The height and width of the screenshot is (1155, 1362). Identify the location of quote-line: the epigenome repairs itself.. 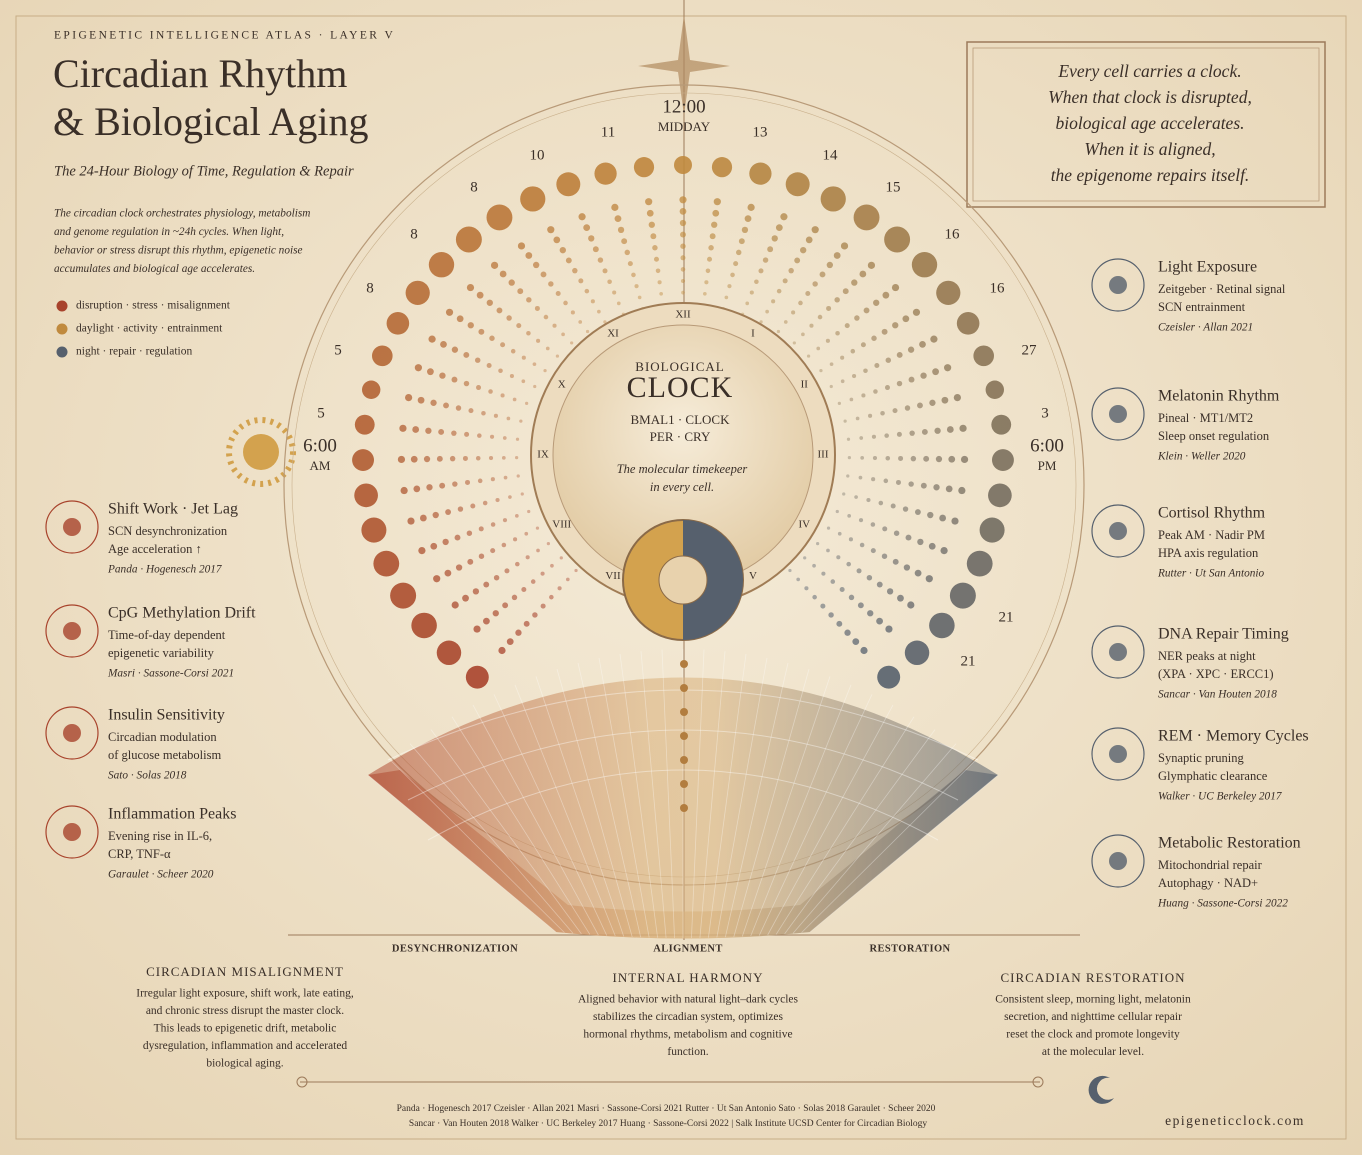
(1150, 175).